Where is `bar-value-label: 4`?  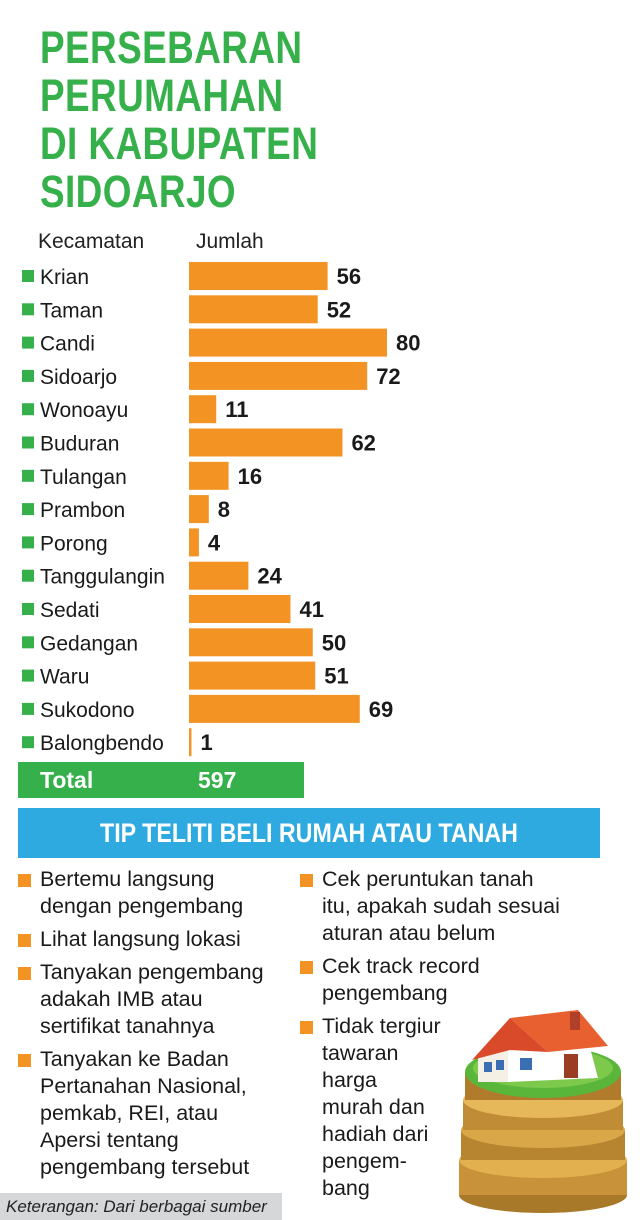
bar-value-label: 4 is located at coordinates (214, 542).